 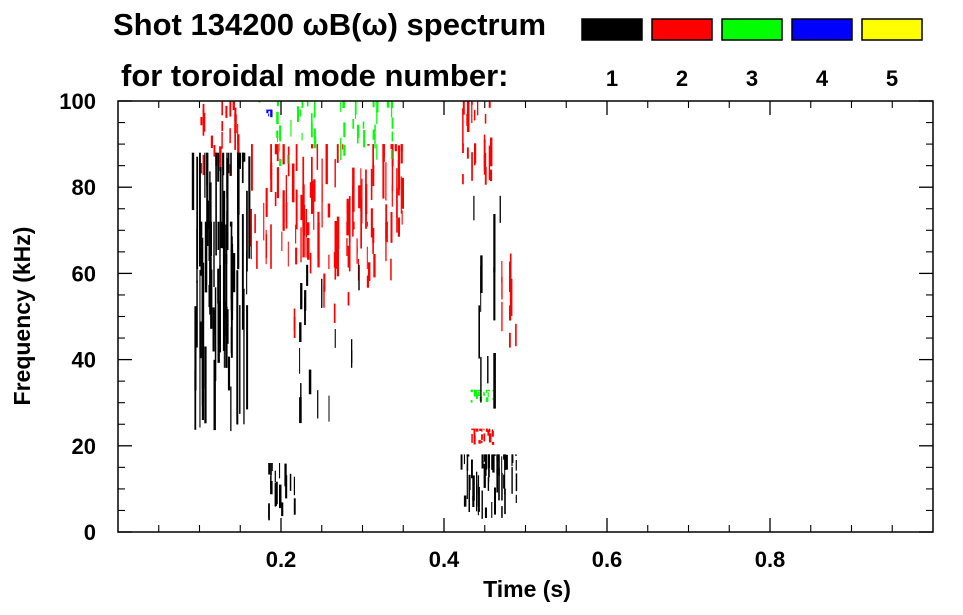 What do you see at coordinates (770, 559) in the screenshot?
I see `x-tick-label: 0.8` at bounding box center [770, 559].